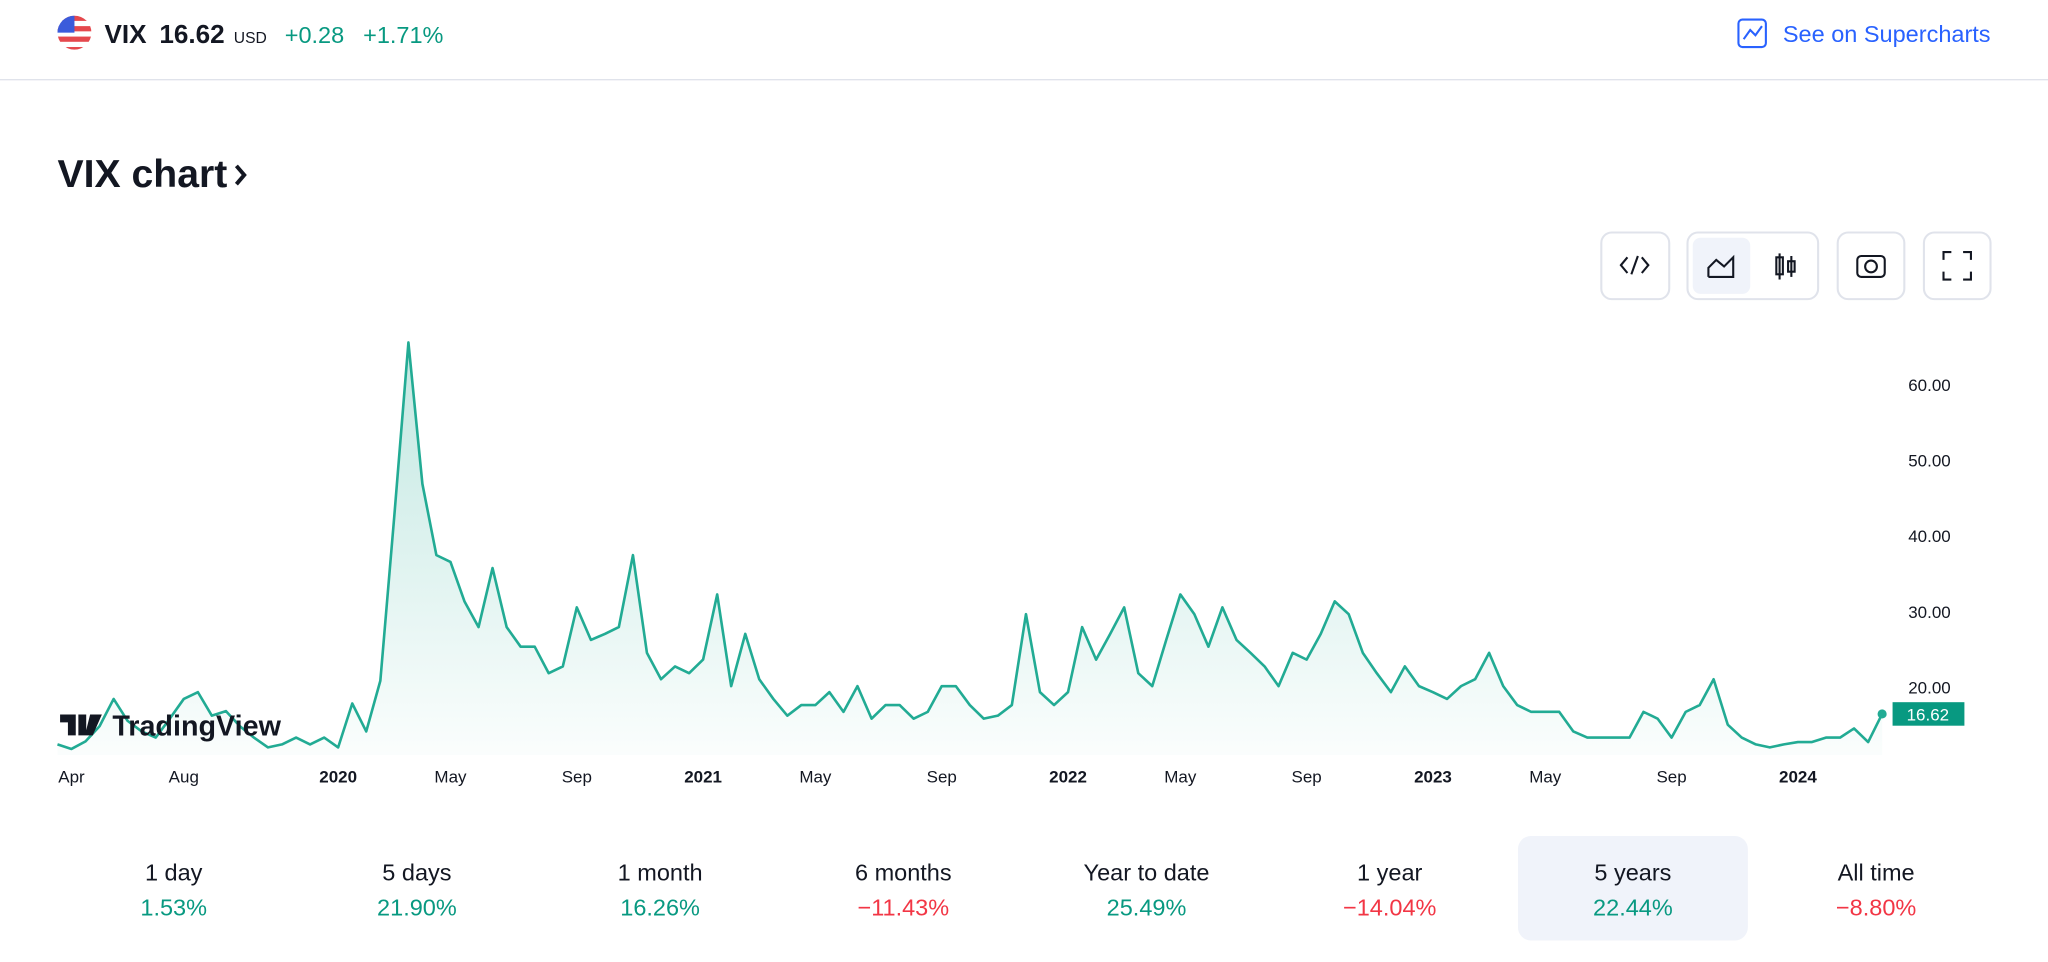  Describe the element at coordinates (1798, 776) in the screenshot. I see `x-tick-label: 2024` at that location.